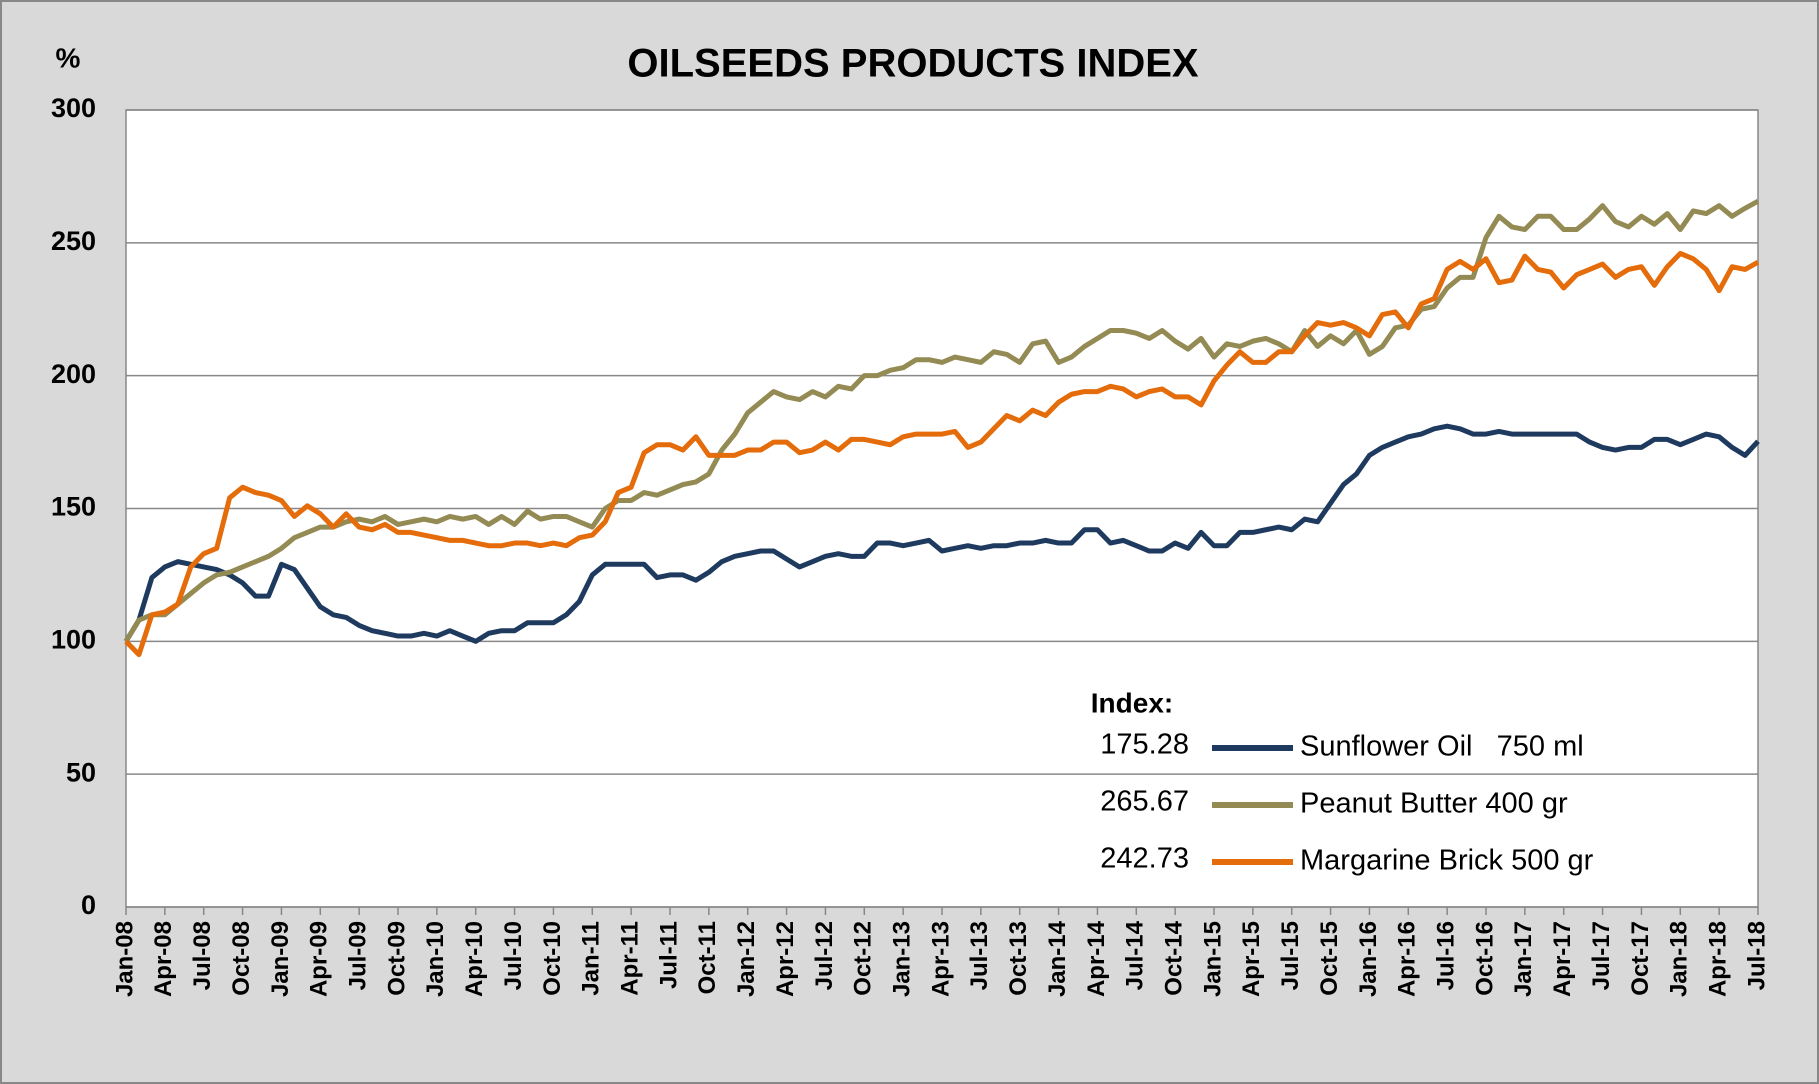  What do you see at coordinates (863, 958) in the screenshot?
I see `x-tick-label: Oct-12` at bounding box center [863, 958].